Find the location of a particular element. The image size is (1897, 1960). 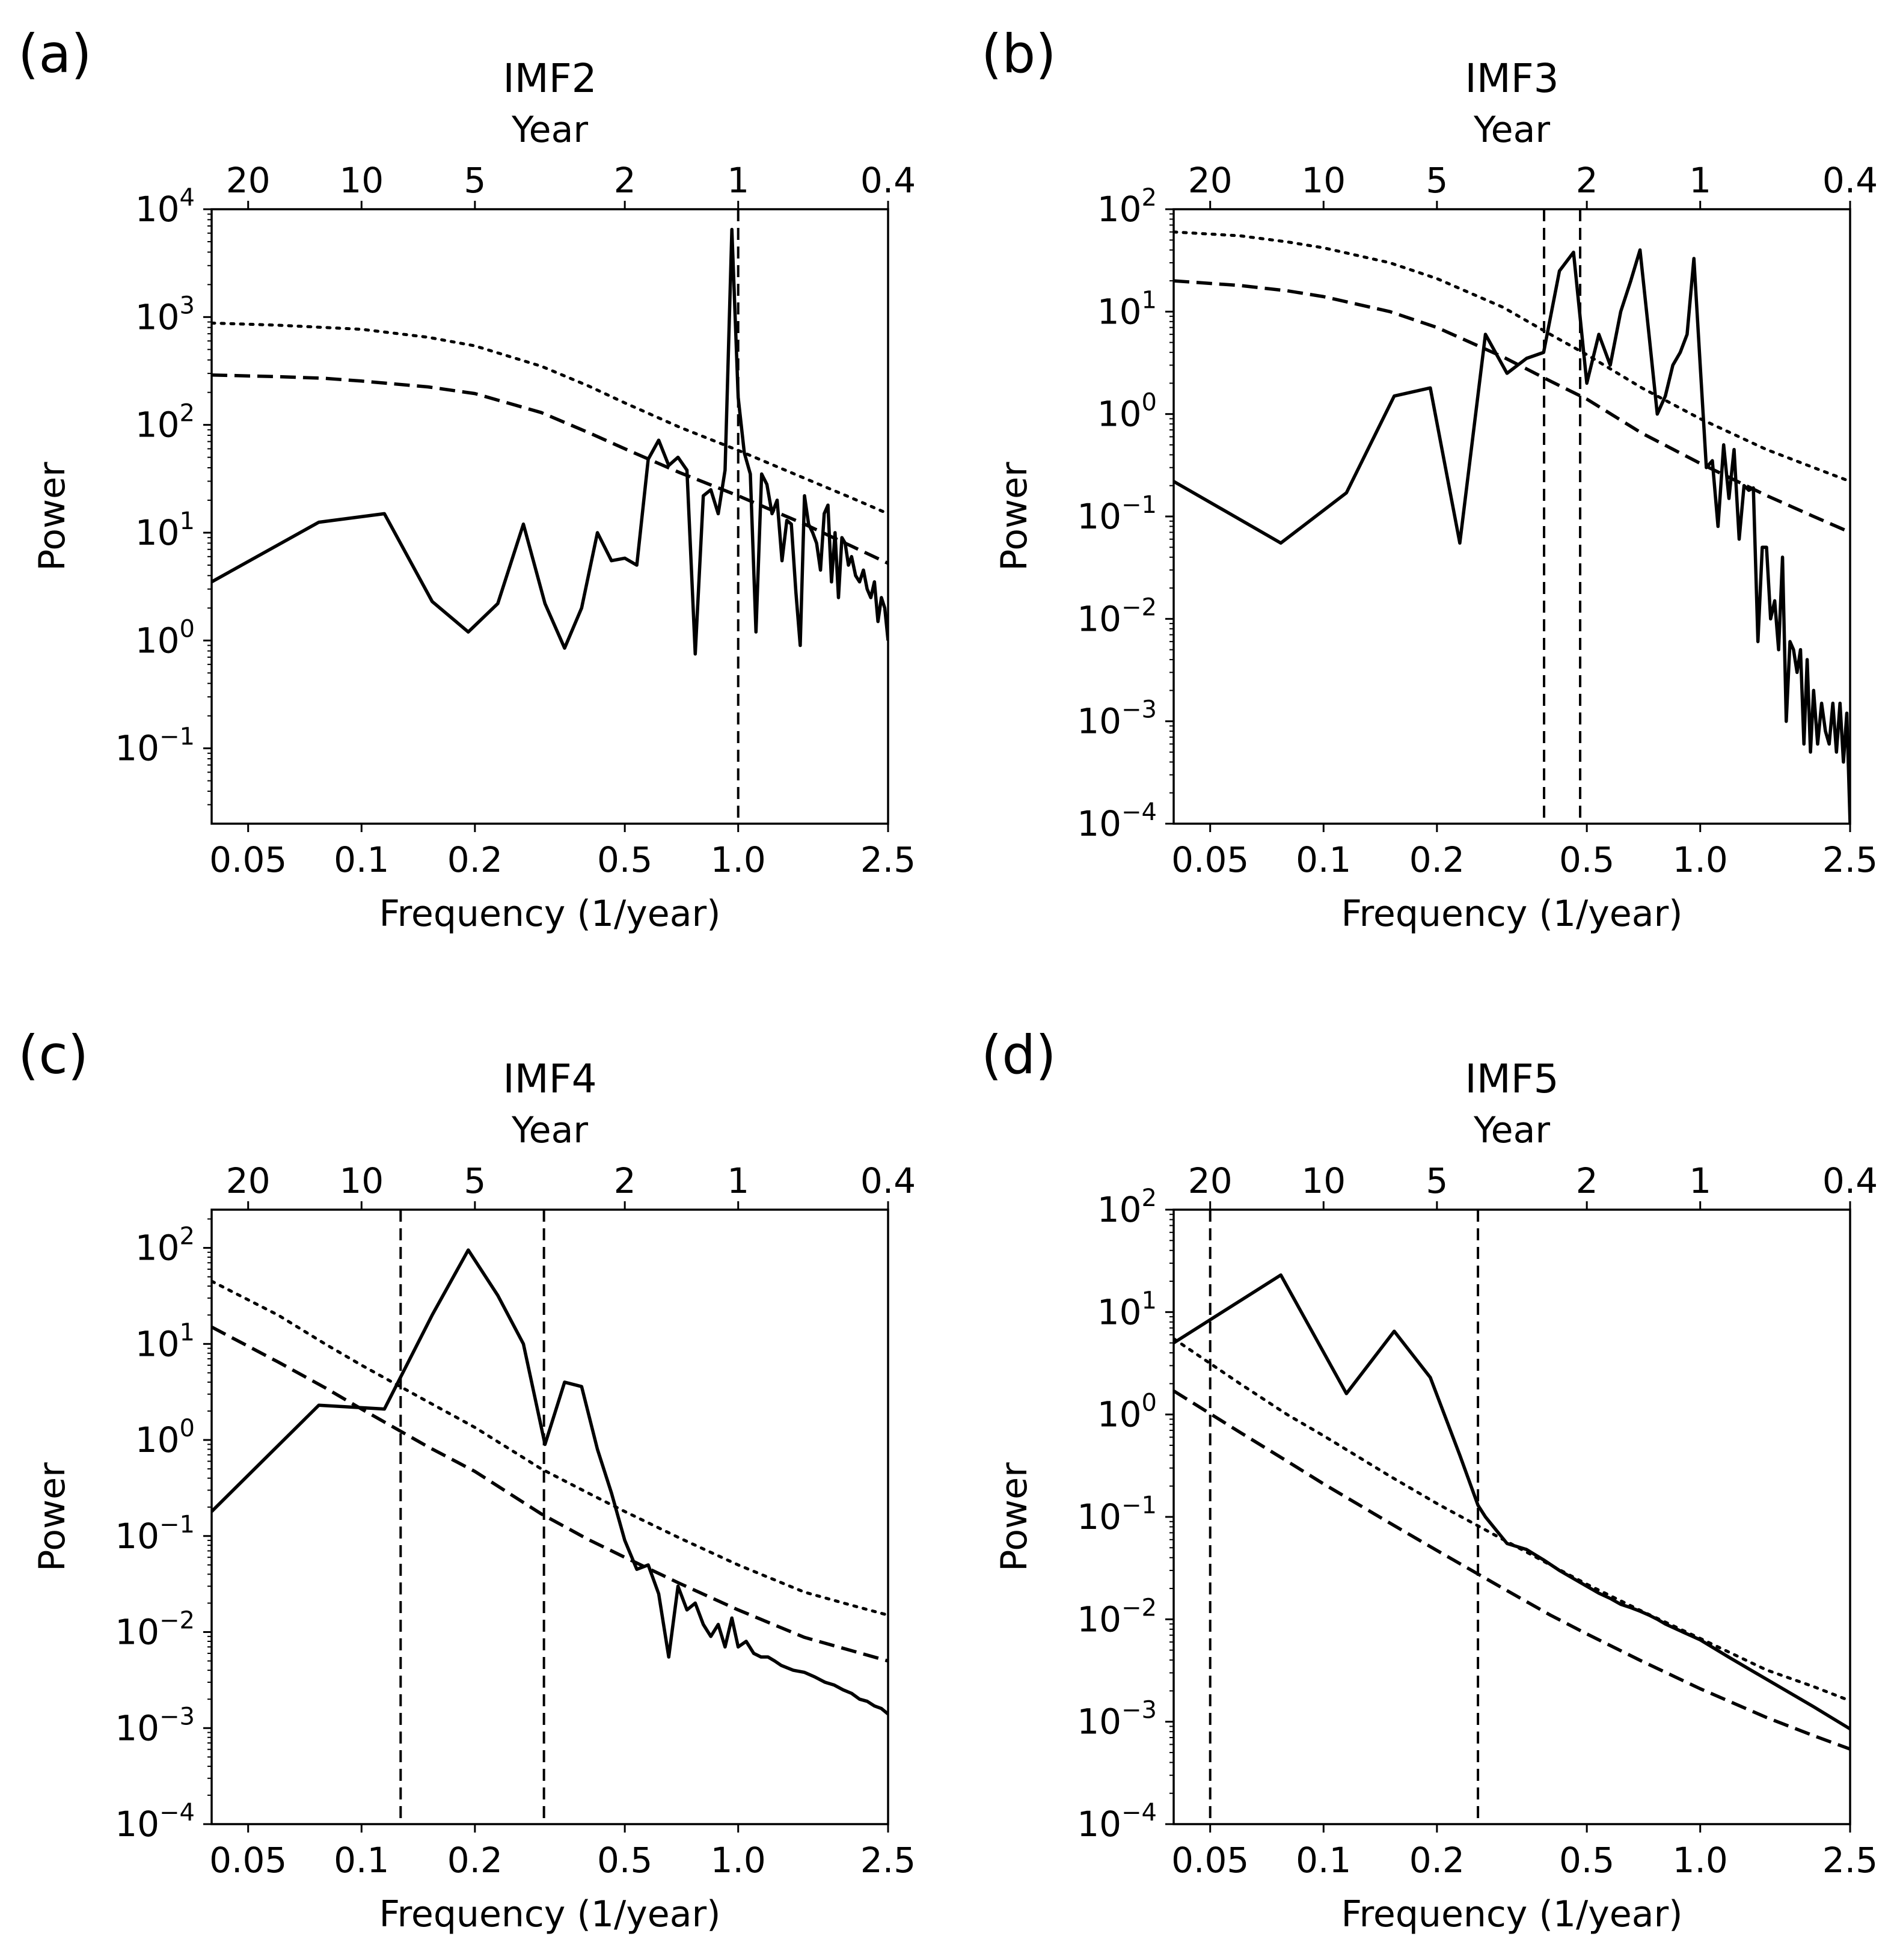

y-tick-label: 10³ is located at coordinates (165, 314).